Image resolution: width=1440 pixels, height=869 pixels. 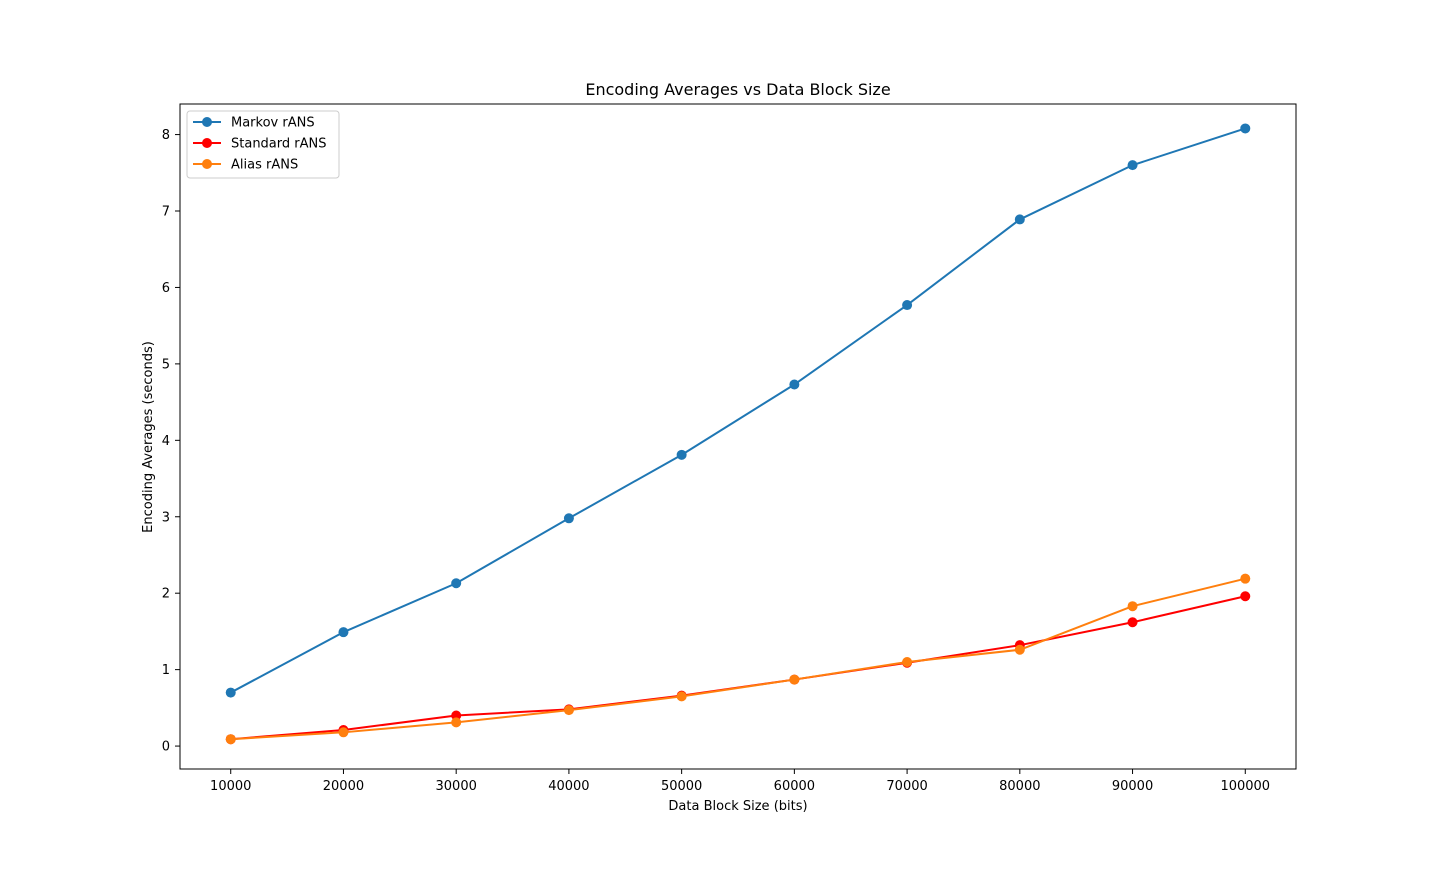 What do you see at coordinates (166, 747) in the screenshot?
I see `y-tick-label: 0` at bounding box center [166, 747].